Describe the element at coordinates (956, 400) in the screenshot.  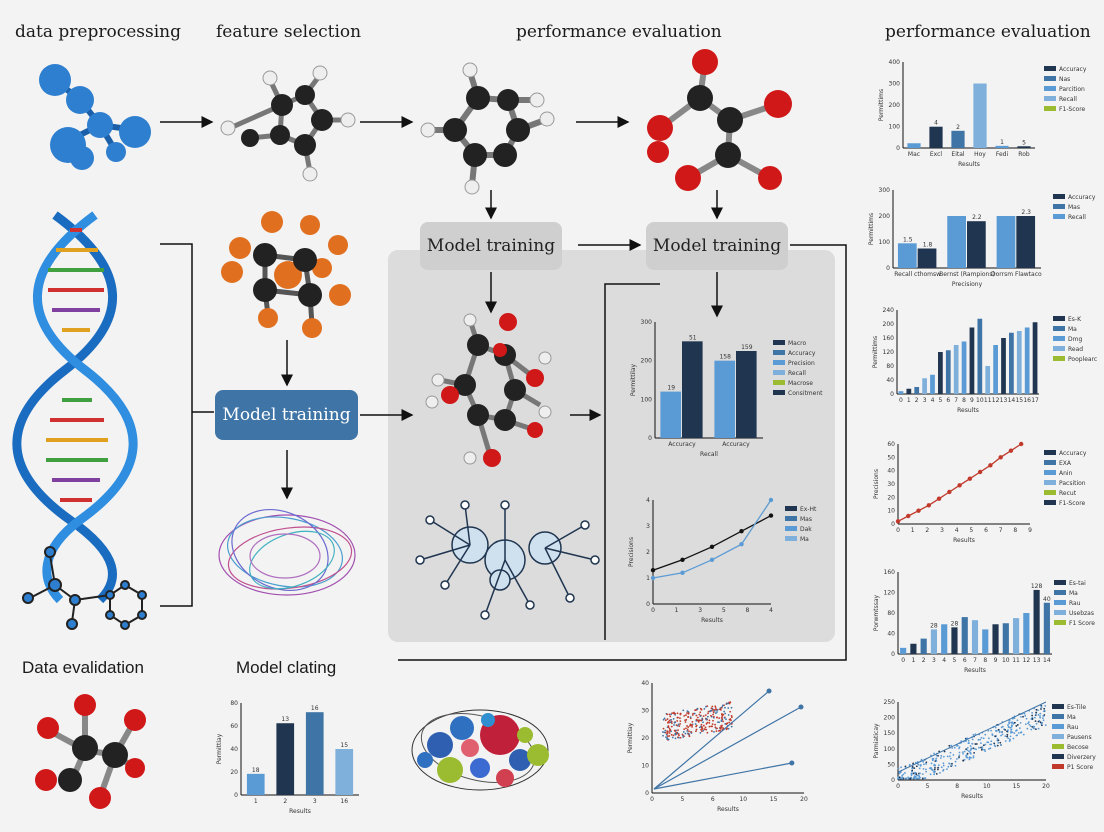
I see `x-tick-label: 7` at that location.